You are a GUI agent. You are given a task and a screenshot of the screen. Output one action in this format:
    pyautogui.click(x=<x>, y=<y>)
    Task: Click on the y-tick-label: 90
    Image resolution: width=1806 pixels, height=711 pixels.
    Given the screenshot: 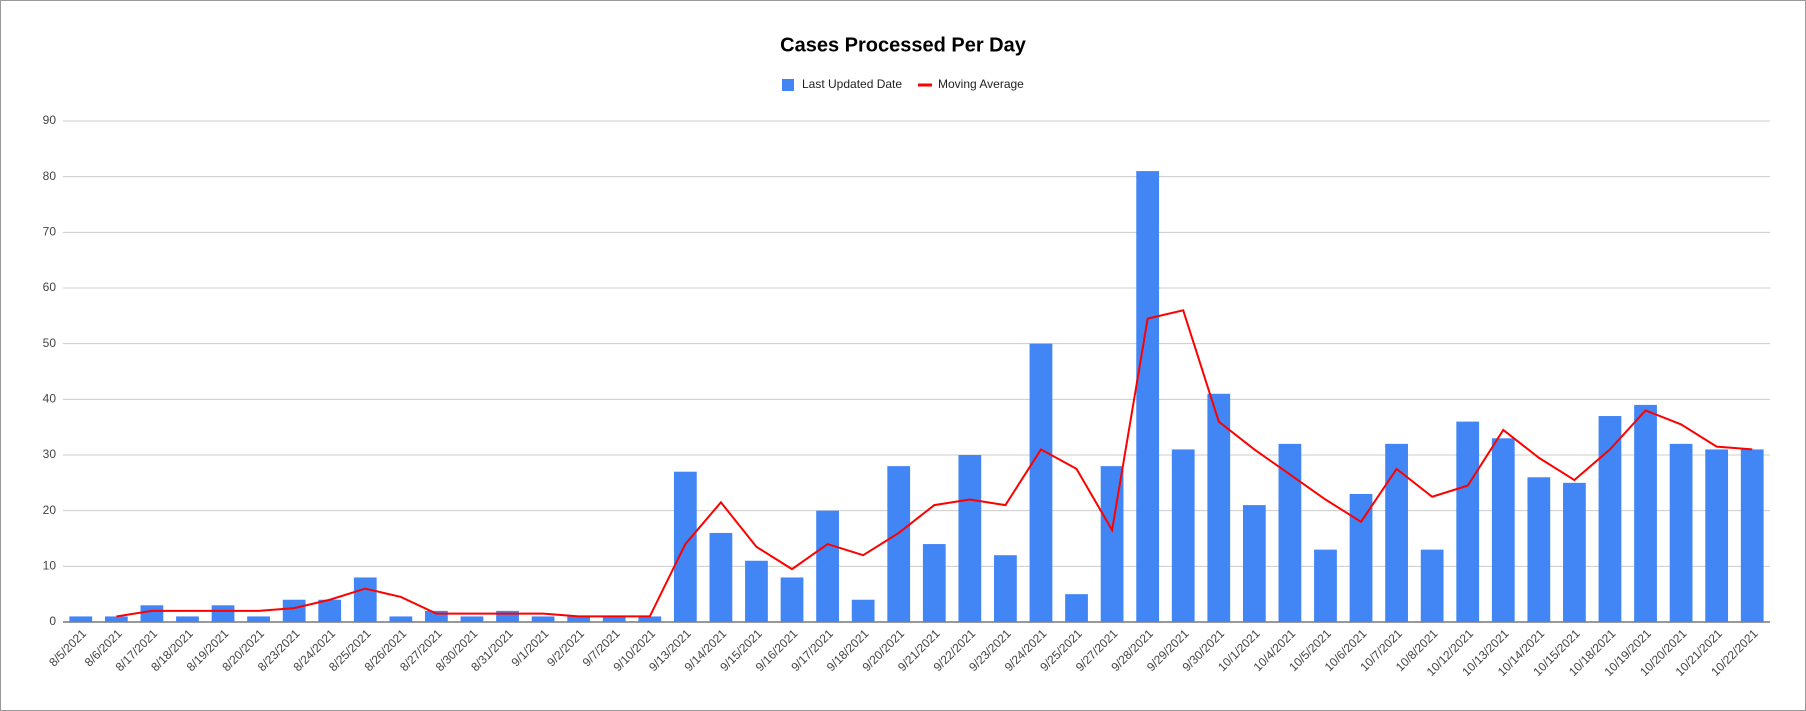 What is the action you would take?
    pyautogui.click(x=50, y=120)
    